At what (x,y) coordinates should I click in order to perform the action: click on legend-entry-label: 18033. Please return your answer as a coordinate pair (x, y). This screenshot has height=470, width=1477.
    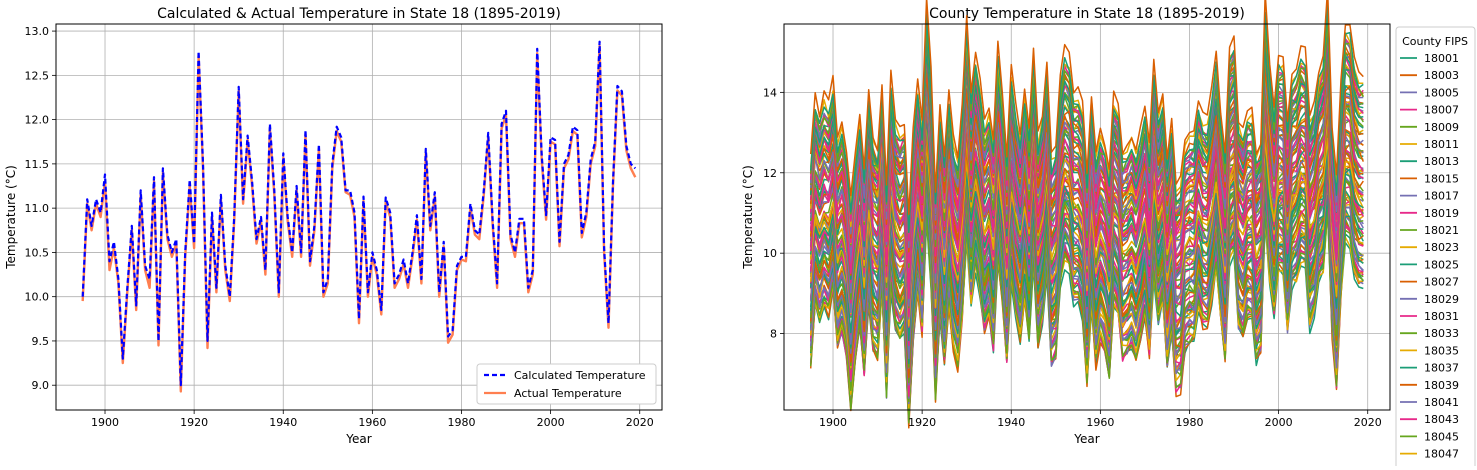
    Looking at the image, I should click on (1441, 333).